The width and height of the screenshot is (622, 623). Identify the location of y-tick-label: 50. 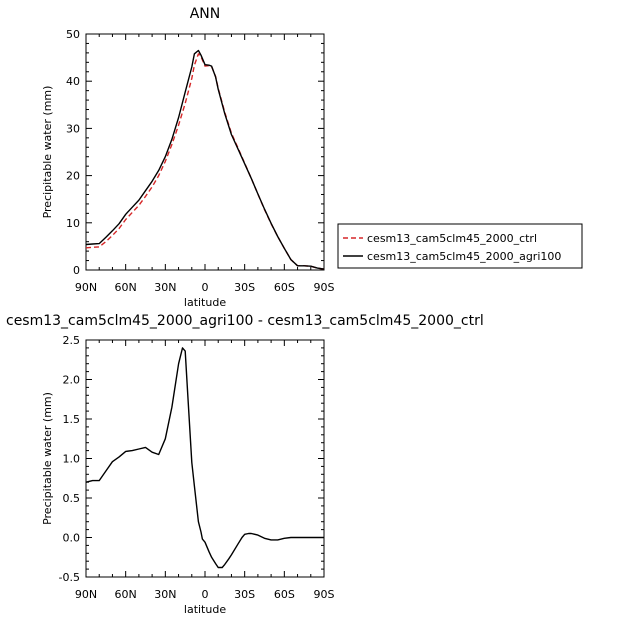
(73, 34).